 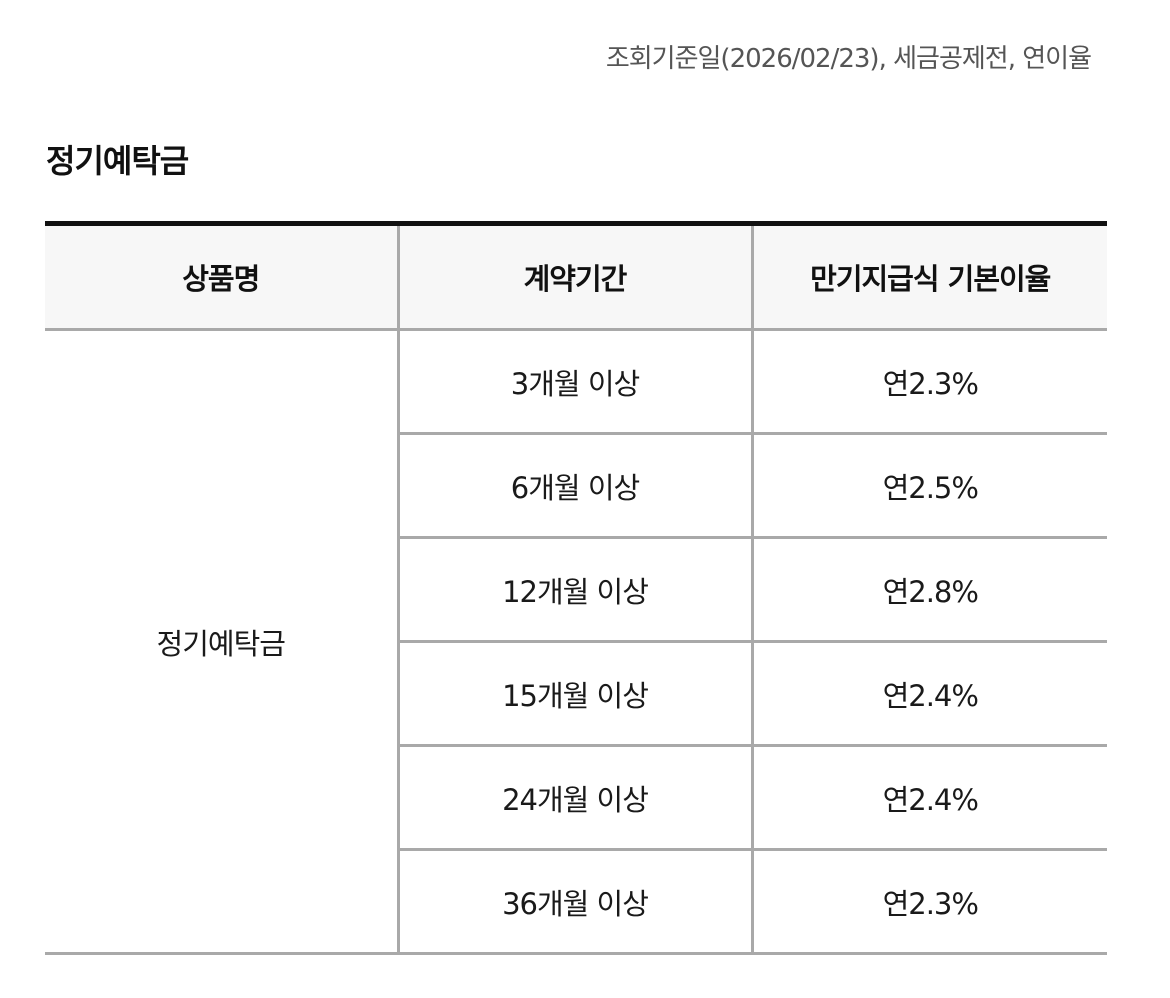 I want to click on period-cell: 36개월 이상, so click(x=574, y=902).